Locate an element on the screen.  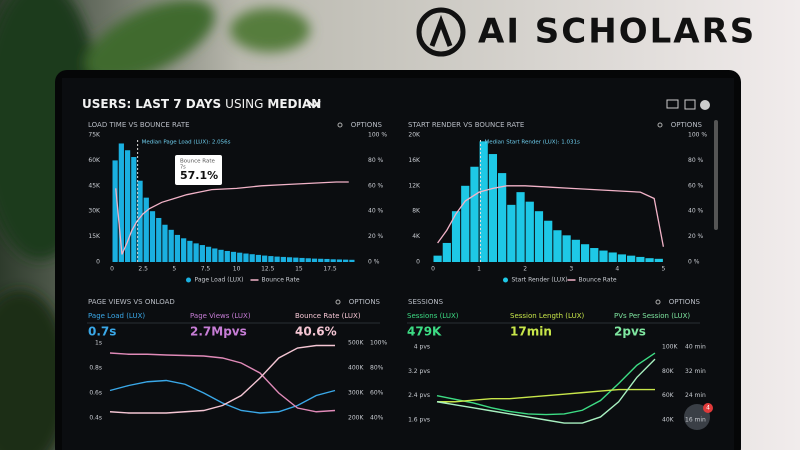
legend-label: Page Load (LUX) is located at coordinates (219, 280).